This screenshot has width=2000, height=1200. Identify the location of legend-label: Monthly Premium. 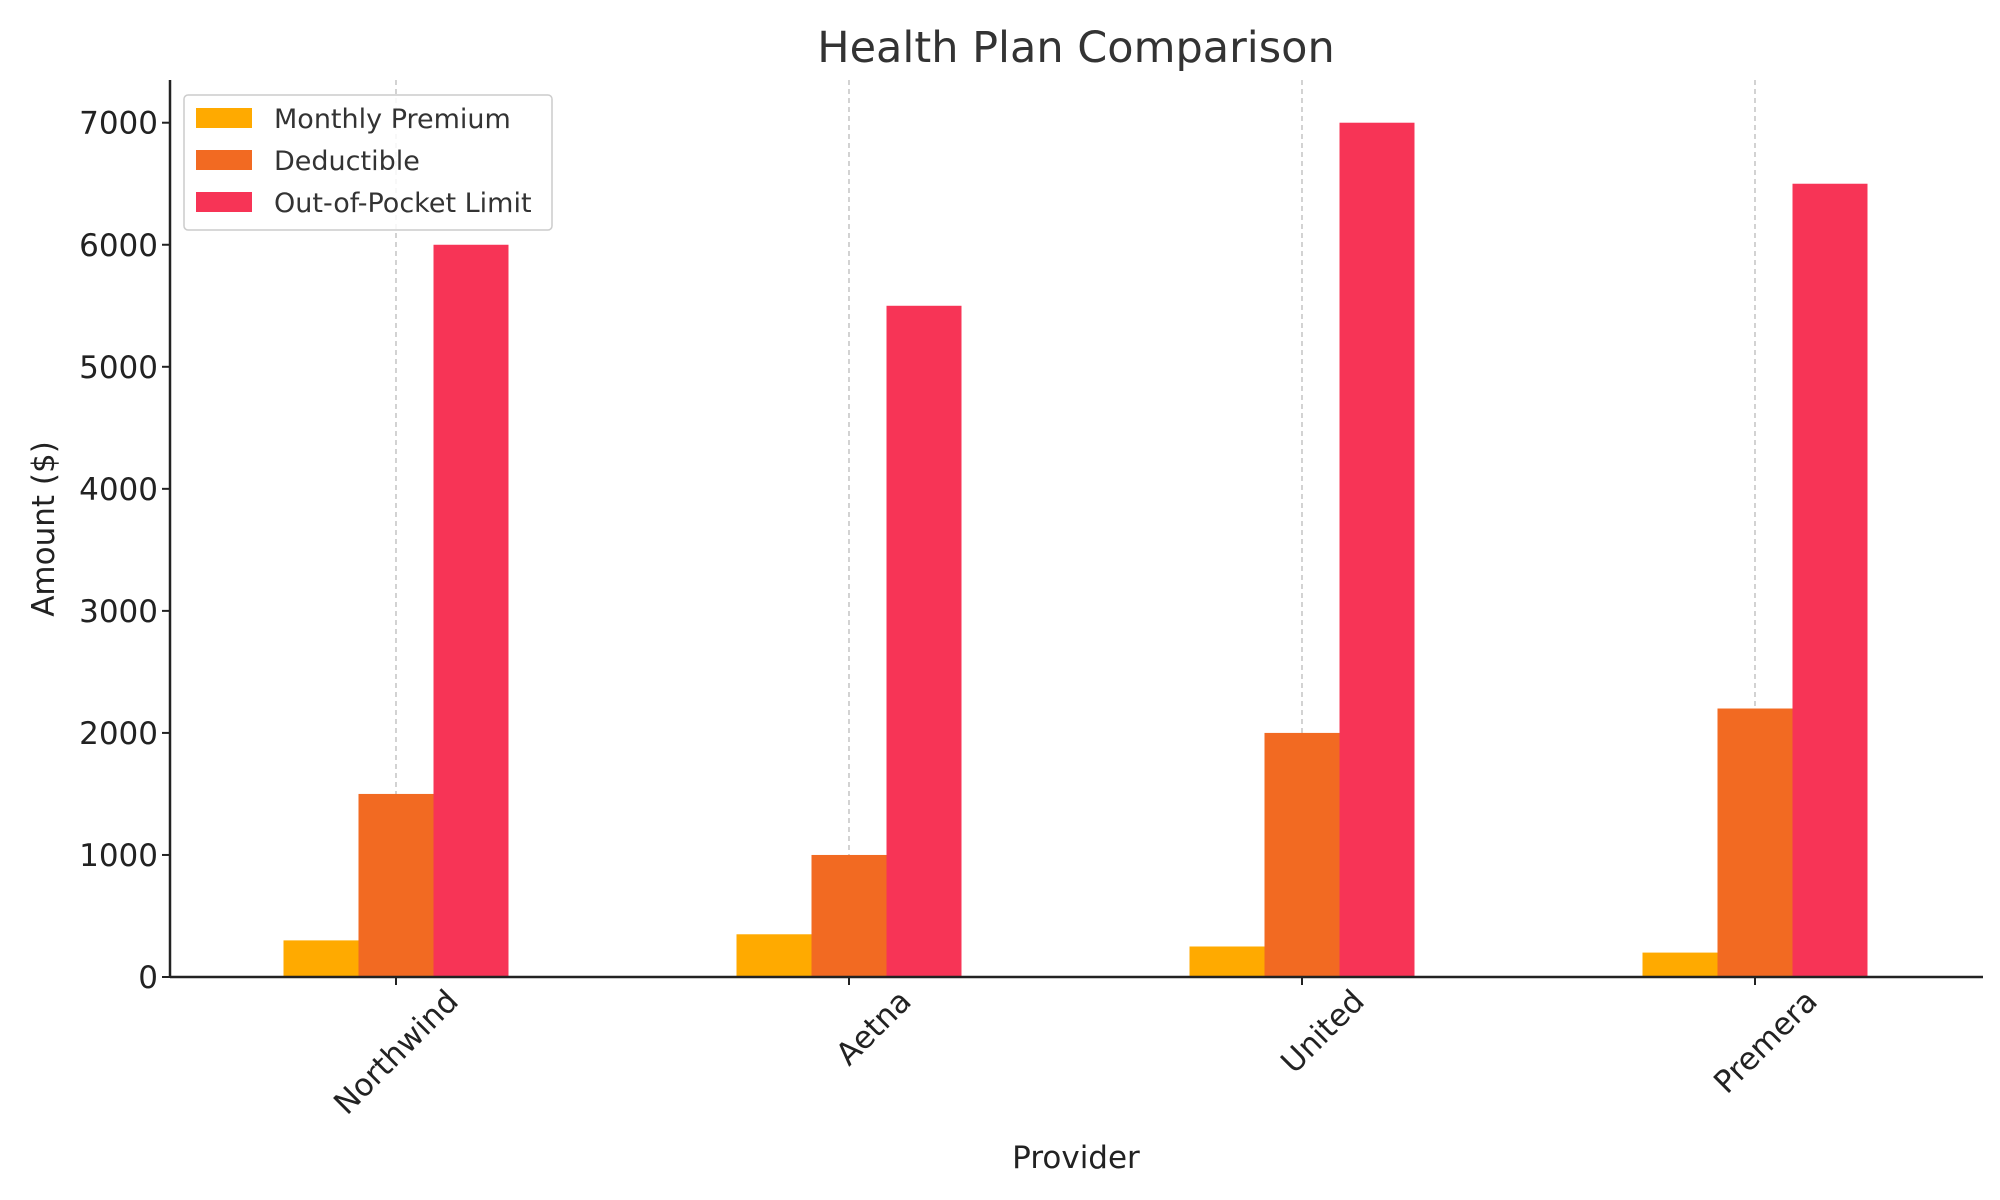
(392, 119).